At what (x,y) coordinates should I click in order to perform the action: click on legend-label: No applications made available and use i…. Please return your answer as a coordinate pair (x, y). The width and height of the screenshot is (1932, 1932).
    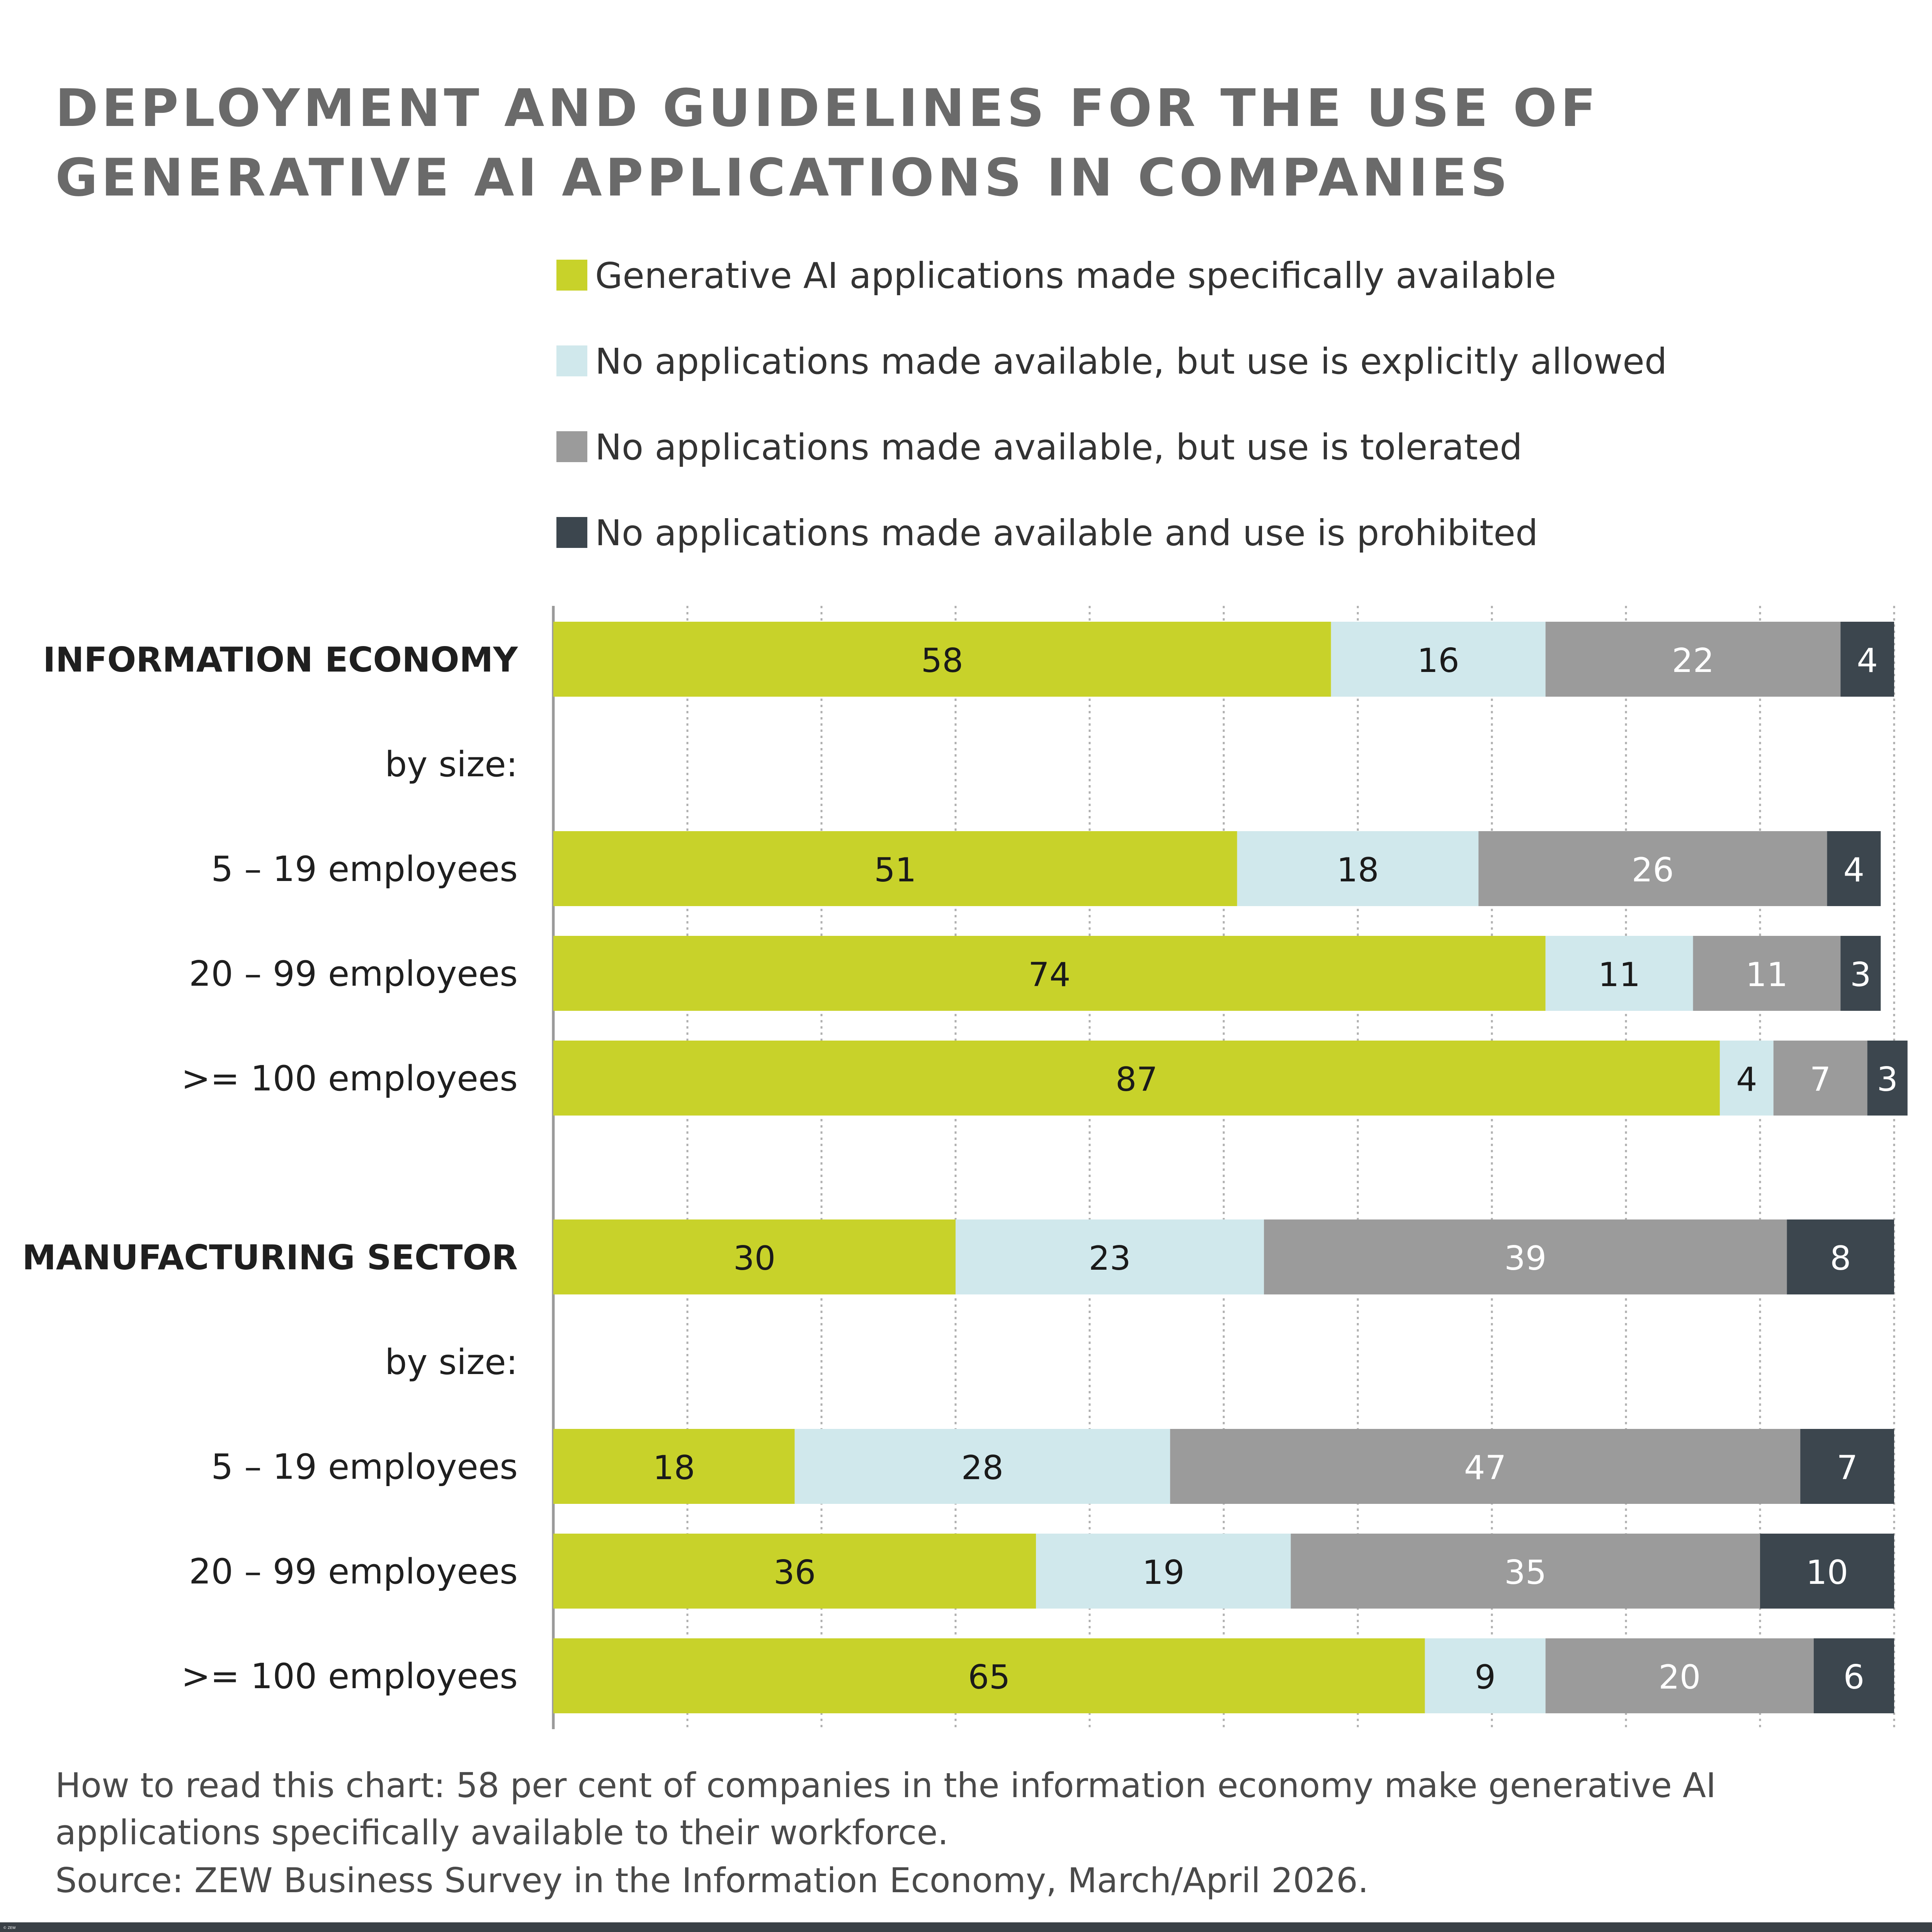
    Looking at the image, I should click on (1066, 533).